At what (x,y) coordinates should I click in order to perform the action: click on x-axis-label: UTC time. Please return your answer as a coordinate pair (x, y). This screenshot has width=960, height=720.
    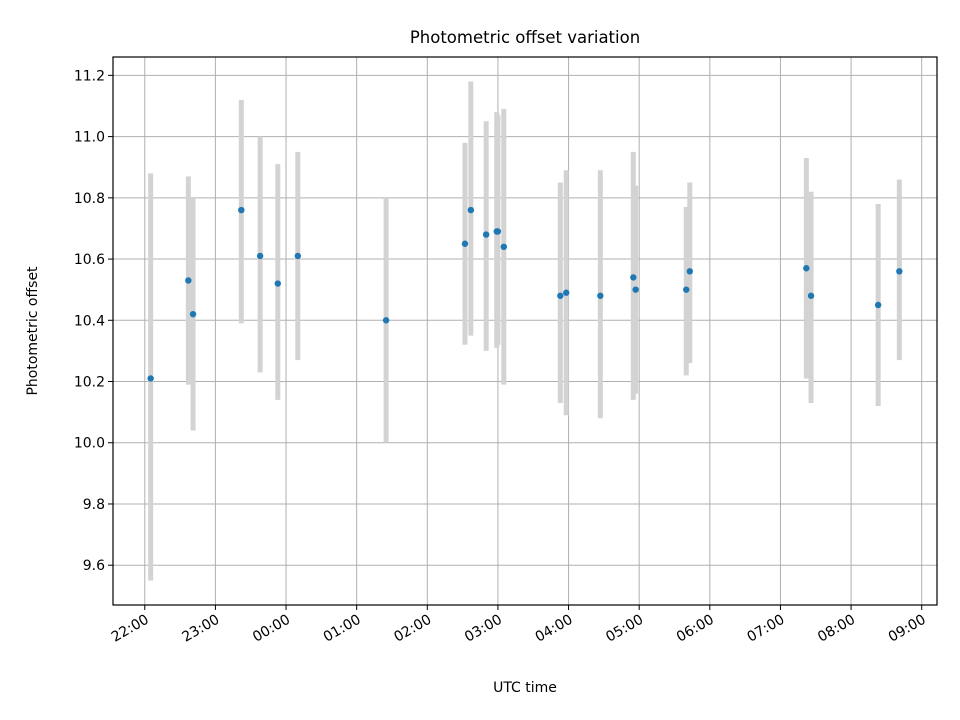
    Looking at the image, I should click on (525, 688).